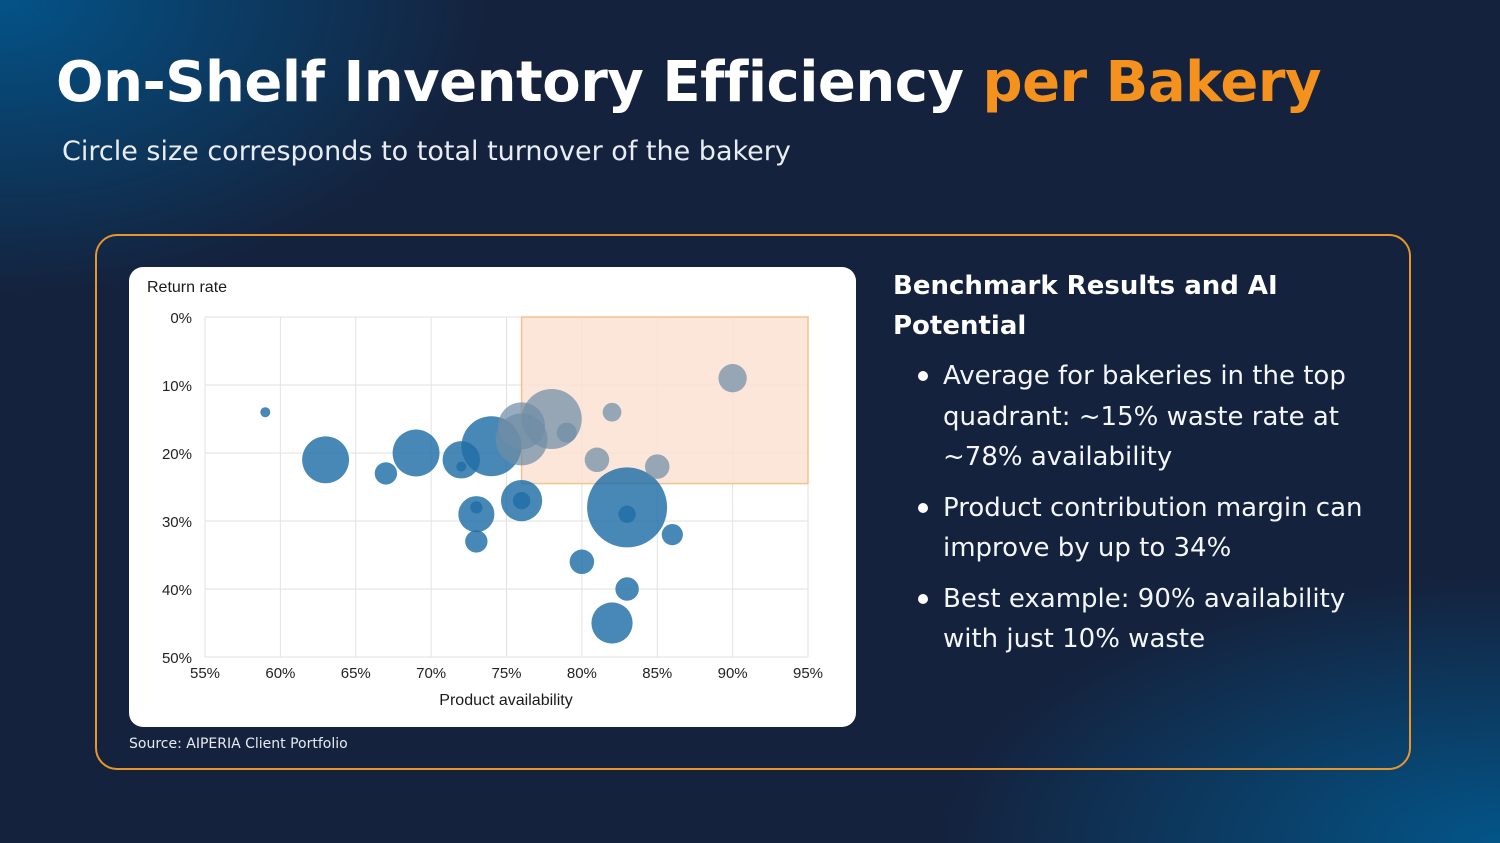 The width and height of the screenshot is (1500, 843). Describe the element at coordinates (356, 673) in the screenshot. I see `x-tick-label: 65%` at that location.